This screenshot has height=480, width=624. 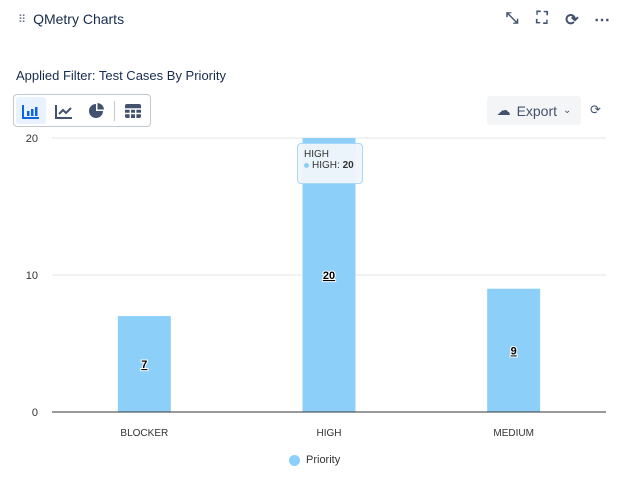 What do you see at coordinates (513, 433) in the screenshot?
I see `x-tick-label: MEDIUM` at bounding box center [513, 433].